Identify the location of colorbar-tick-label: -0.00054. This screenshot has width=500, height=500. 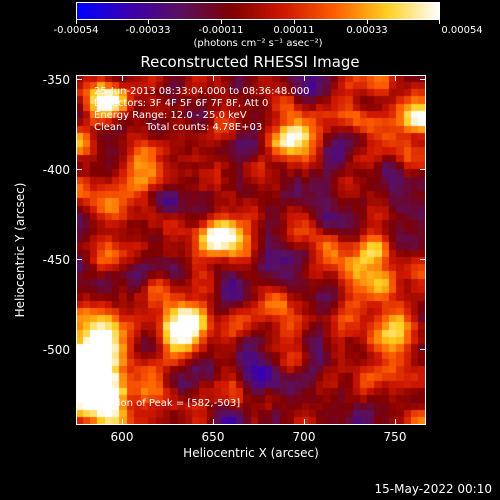
(76, 30).